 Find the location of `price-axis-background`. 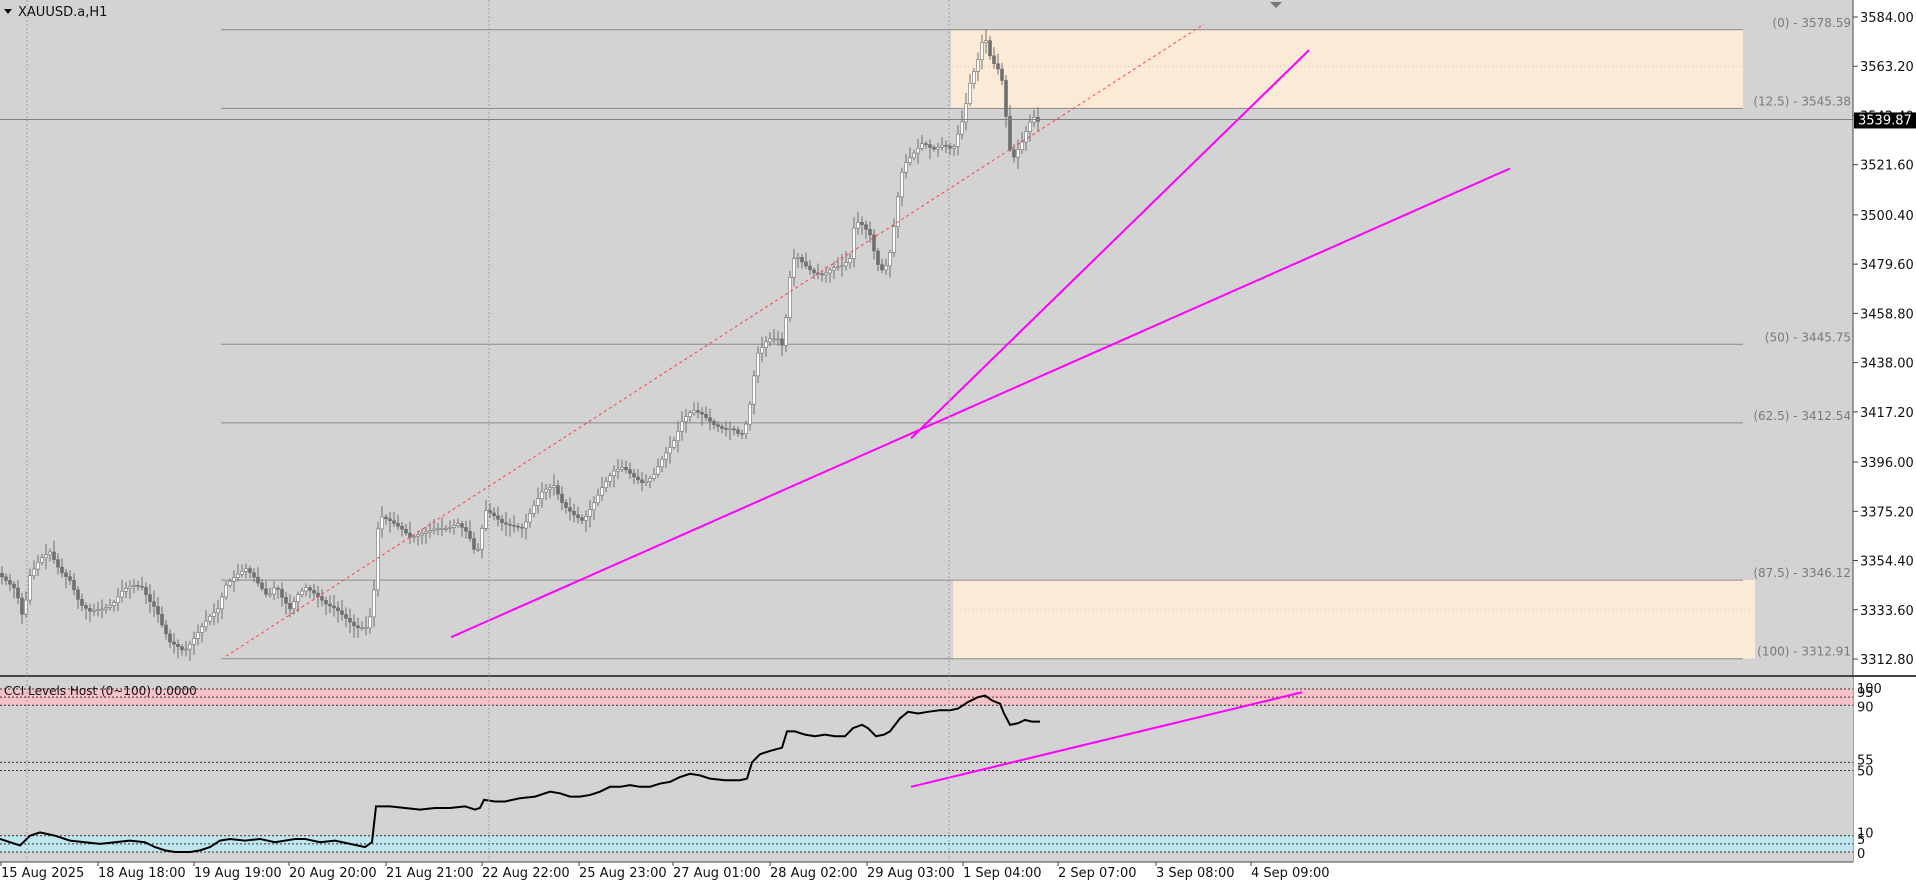

price-axis-background is located at coordinates (1884, 441).